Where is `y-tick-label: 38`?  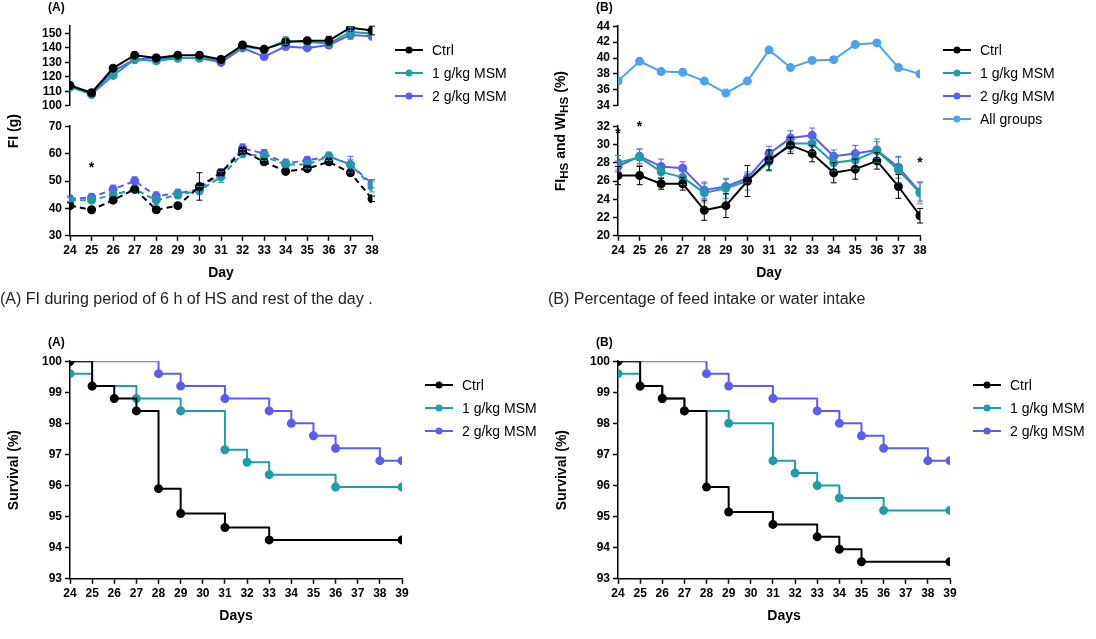 y-tick-label: 38 is located at coordinates (603, 73).